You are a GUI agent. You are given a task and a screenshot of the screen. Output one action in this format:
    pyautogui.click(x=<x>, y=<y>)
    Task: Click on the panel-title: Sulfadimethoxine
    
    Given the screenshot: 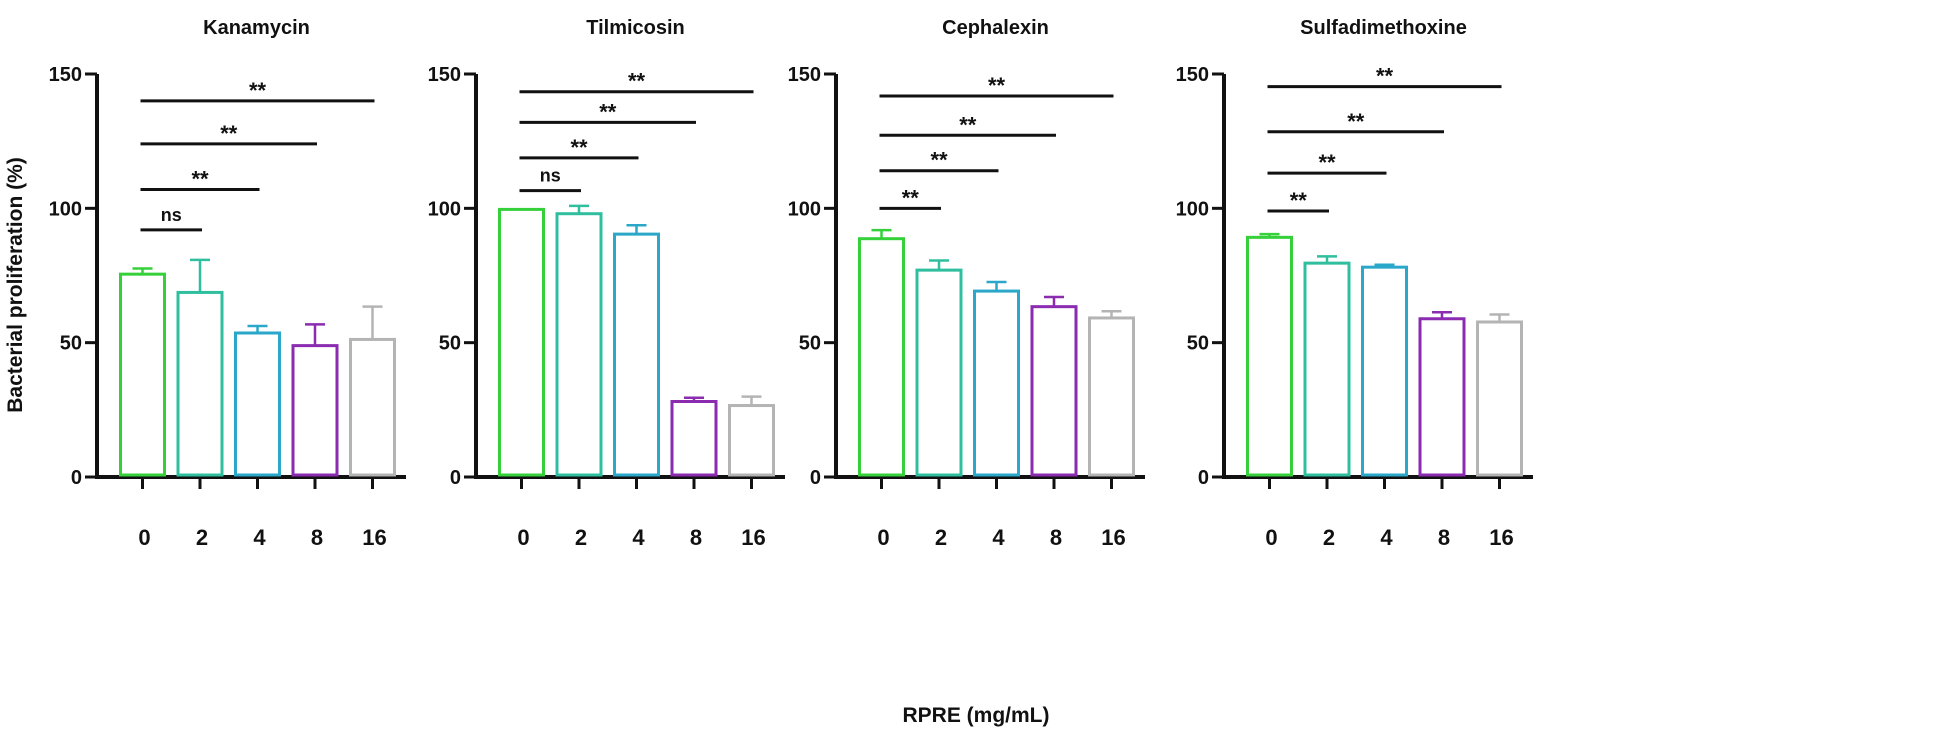 What is the action you would take?
    pyautogui.click(x=1383, y=28)
    